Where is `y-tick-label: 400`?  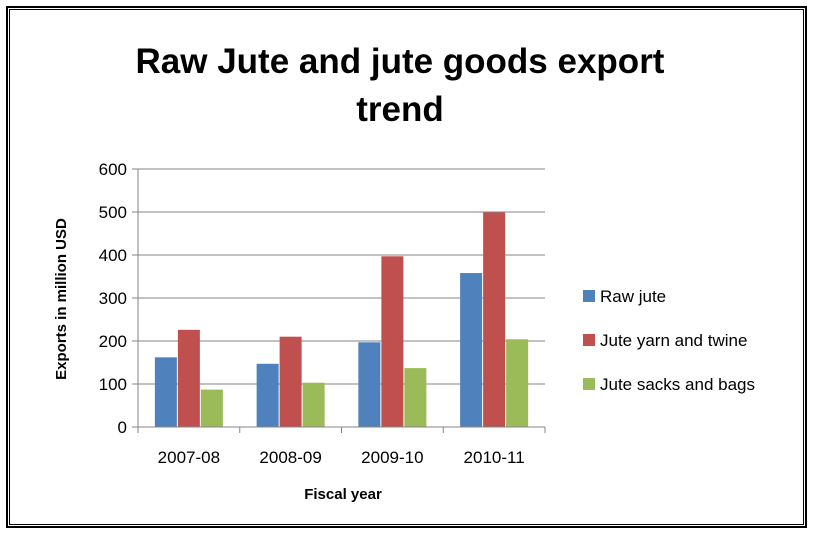
y-tick-label: 400 is located at coordinates (113, 255).